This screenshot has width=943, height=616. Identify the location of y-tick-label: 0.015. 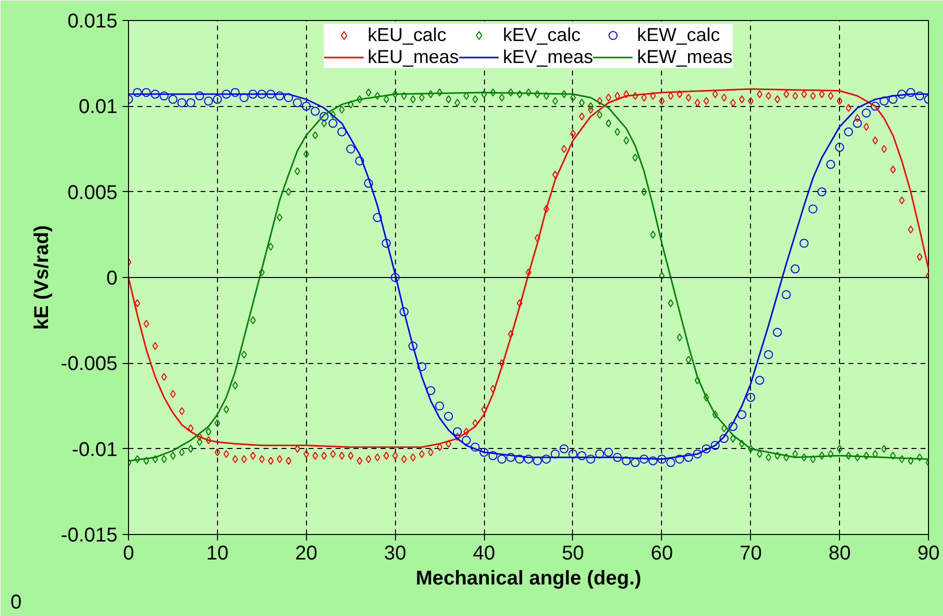
(92, 21).